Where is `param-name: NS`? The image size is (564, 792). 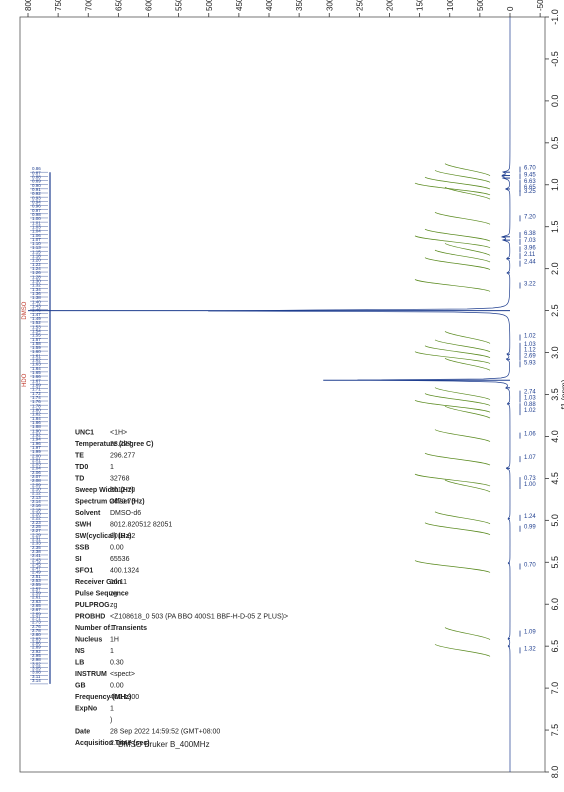
param-name: NS is located at coordinates (80, 651).